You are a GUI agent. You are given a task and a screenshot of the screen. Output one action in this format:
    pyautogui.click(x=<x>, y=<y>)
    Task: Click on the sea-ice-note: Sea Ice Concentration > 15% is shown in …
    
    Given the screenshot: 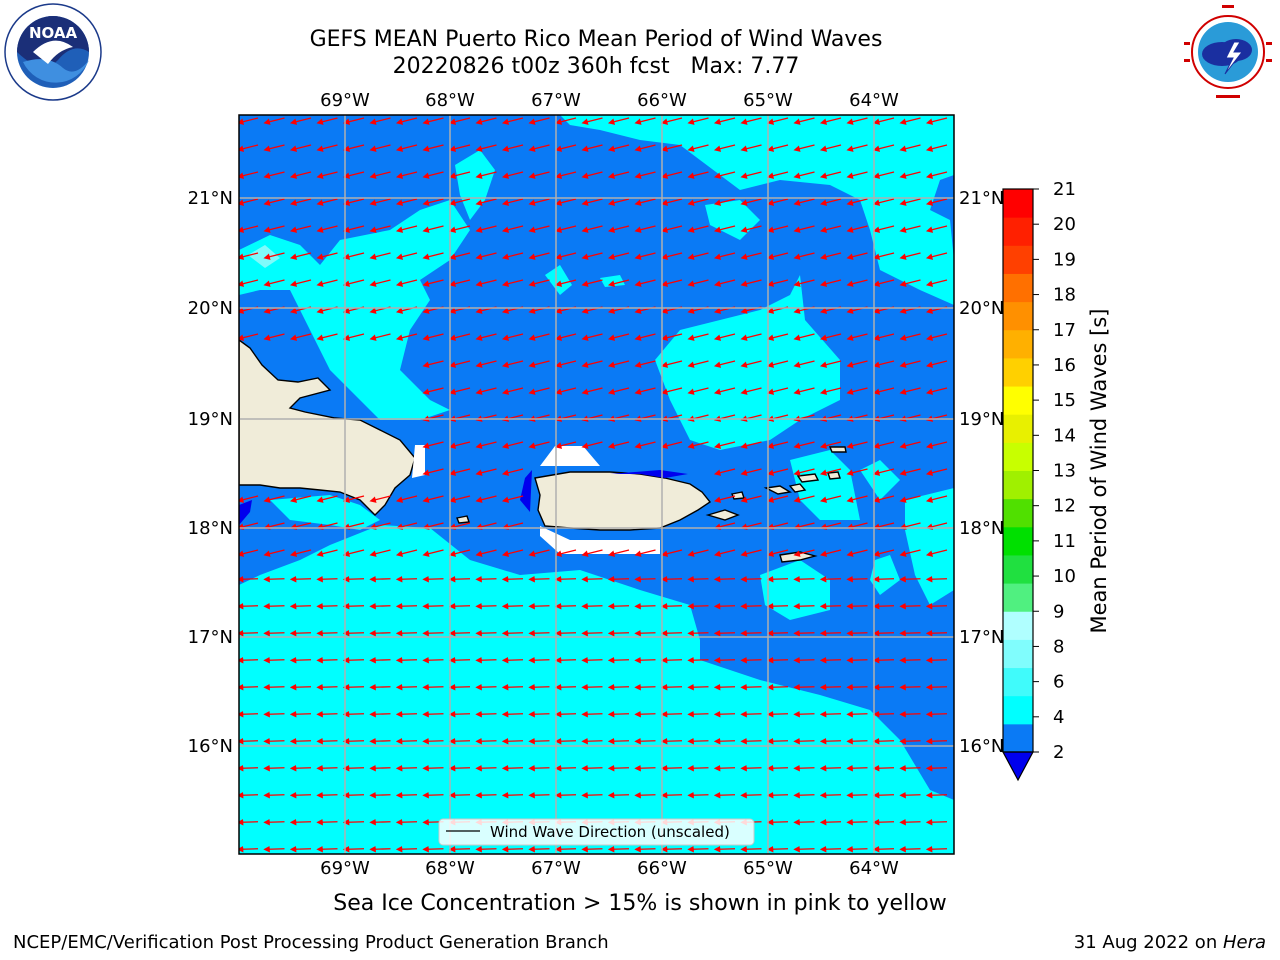 What is the action you would take?
    pyautogui.click(x=640, y=904)
    